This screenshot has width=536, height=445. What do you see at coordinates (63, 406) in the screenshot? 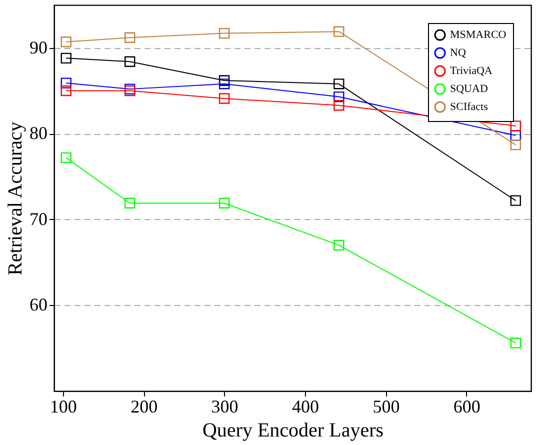
I see `x-tick-label: 100` at bounding box center [63, 406].